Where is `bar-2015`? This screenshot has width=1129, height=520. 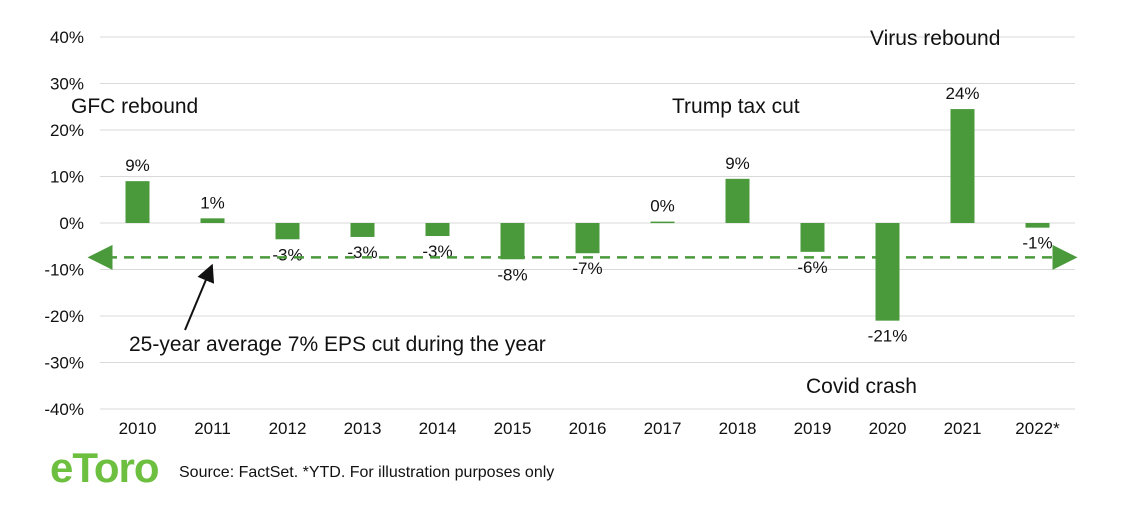
bar-2015 is located at coordinates (512, 241).